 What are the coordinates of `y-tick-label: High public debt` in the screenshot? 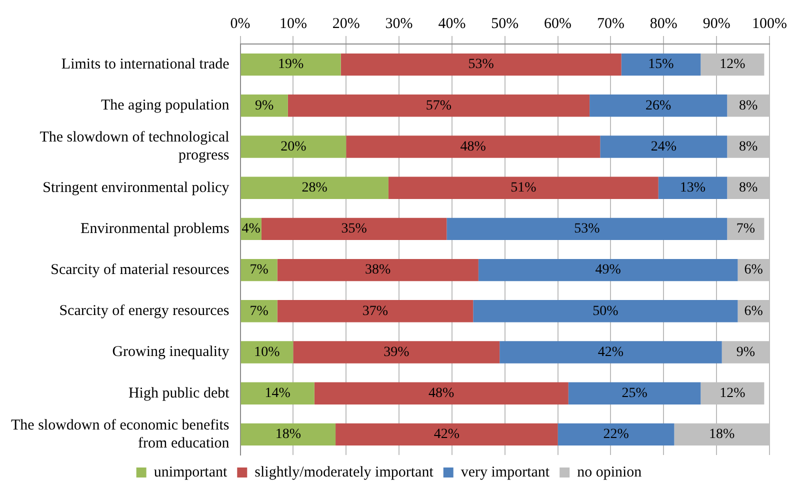 It's located at (179, 393).